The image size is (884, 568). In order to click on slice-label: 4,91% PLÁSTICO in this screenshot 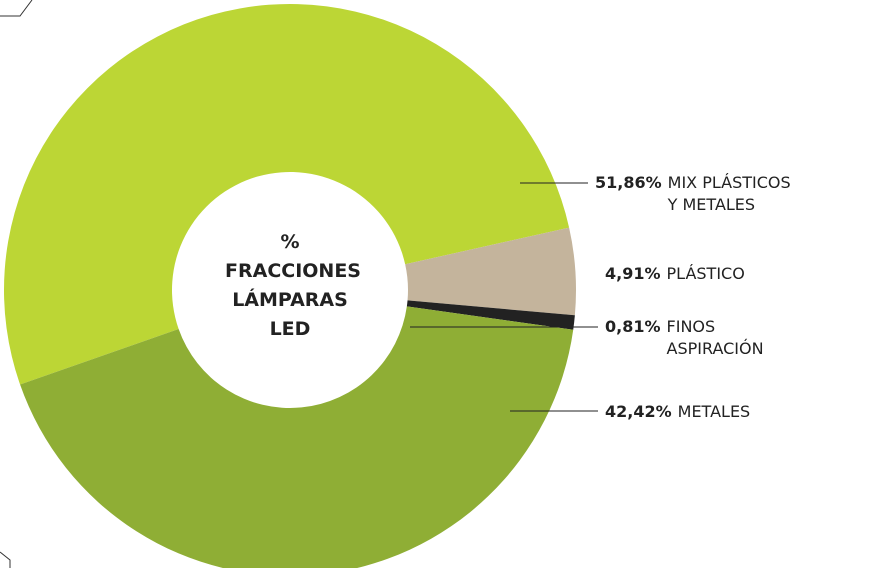, I will do `click(675, 274)`.